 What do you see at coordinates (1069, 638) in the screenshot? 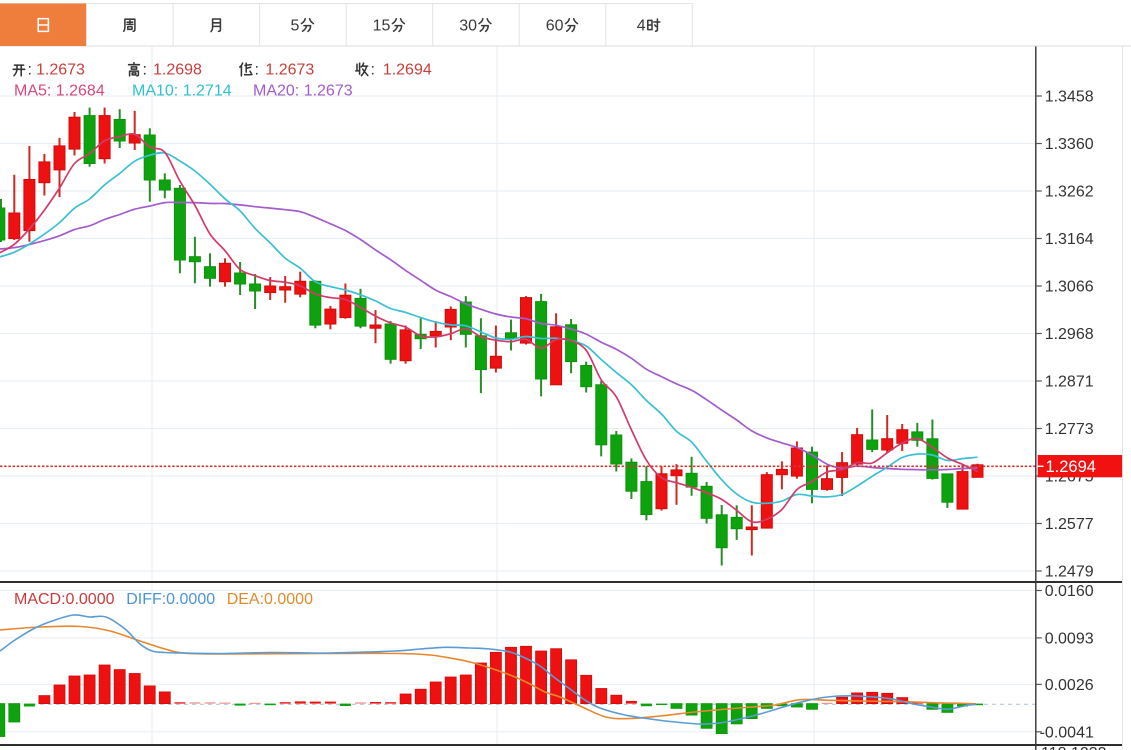
I see `svg-text: 0.0093` at bounding box center [1069, 638].